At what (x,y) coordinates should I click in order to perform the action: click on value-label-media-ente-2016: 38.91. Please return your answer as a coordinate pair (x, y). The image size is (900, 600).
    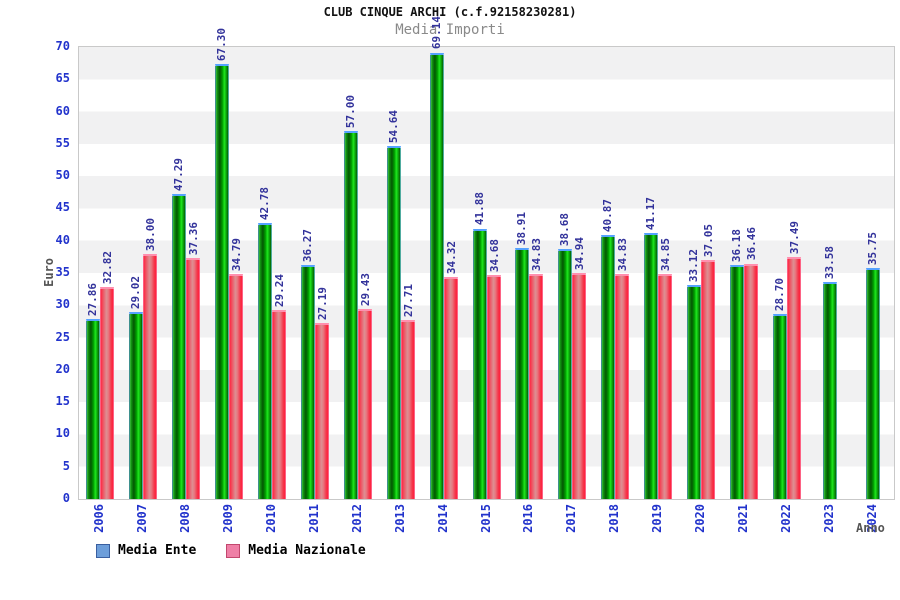
    Looking at the image, I should click on (522, 228).